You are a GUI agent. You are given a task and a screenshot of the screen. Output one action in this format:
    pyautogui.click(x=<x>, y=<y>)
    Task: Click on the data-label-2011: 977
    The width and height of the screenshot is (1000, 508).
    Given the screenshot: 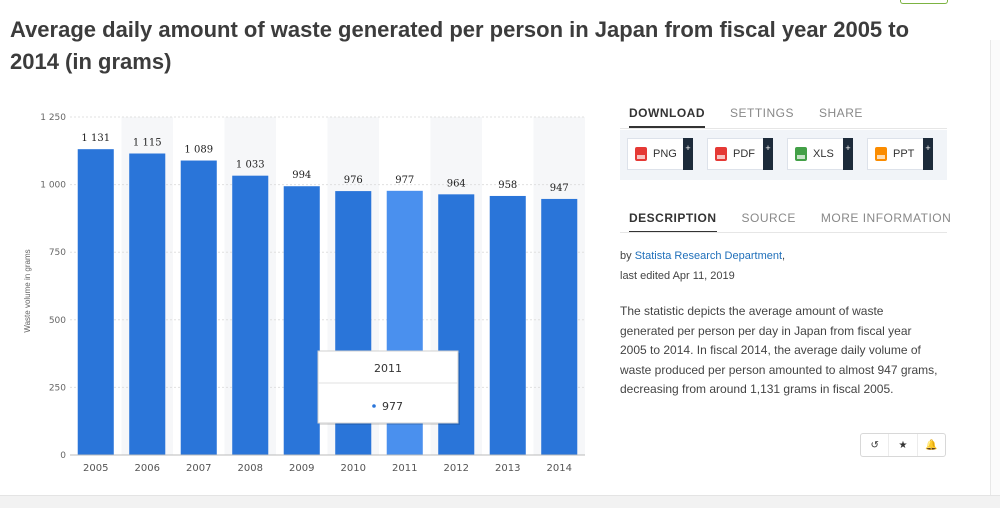 What is the action you would take?
    pyautogui.click(x=404, y=180)
    